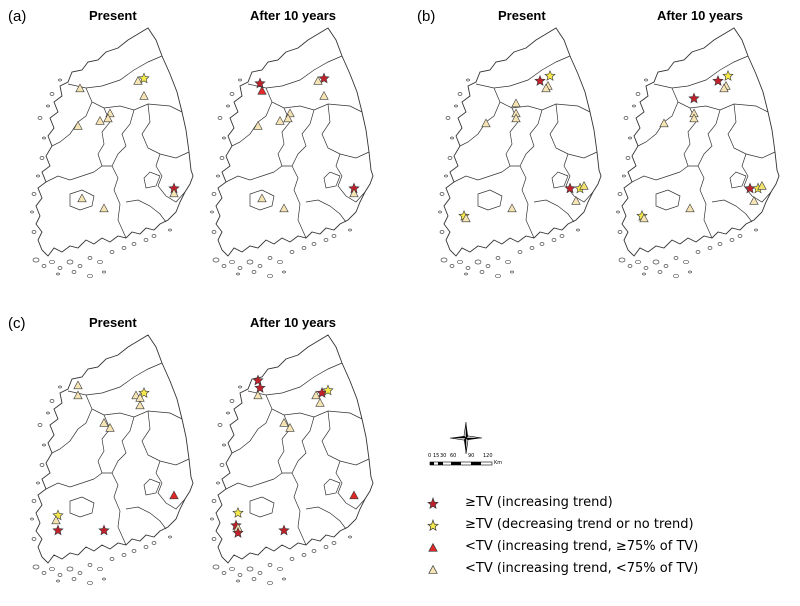 The width and height of the screenshot is (800, 606). I want to click on station-marker-tri-red, so click(174, 495).